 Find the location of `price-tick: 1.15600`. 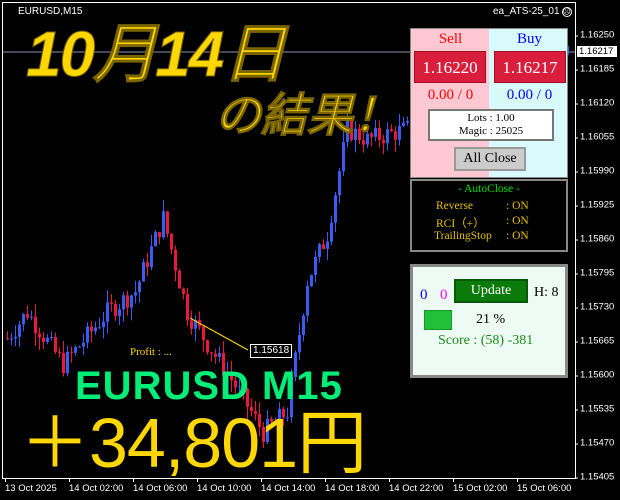

price-tick: 1.15600 is located at coordinates (594, 375).